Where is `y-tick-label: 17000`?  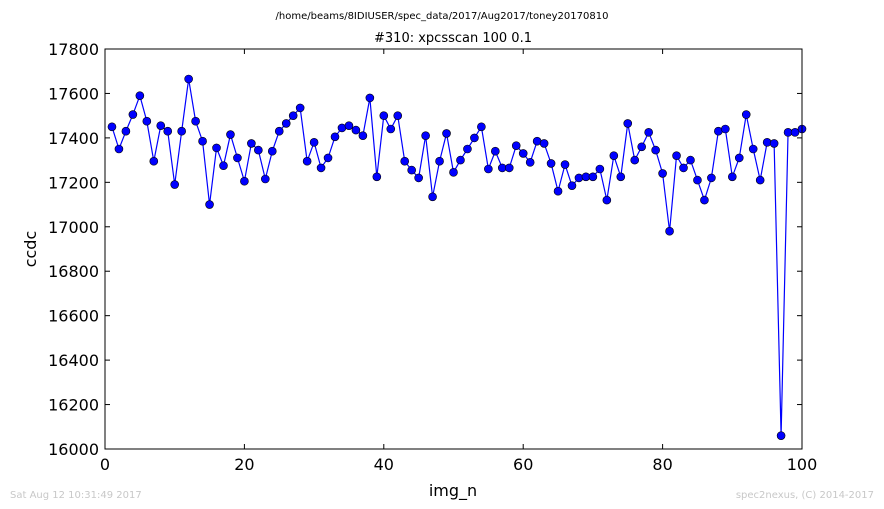
y-tick-label: 17000 is located at coordinates (73, 227).